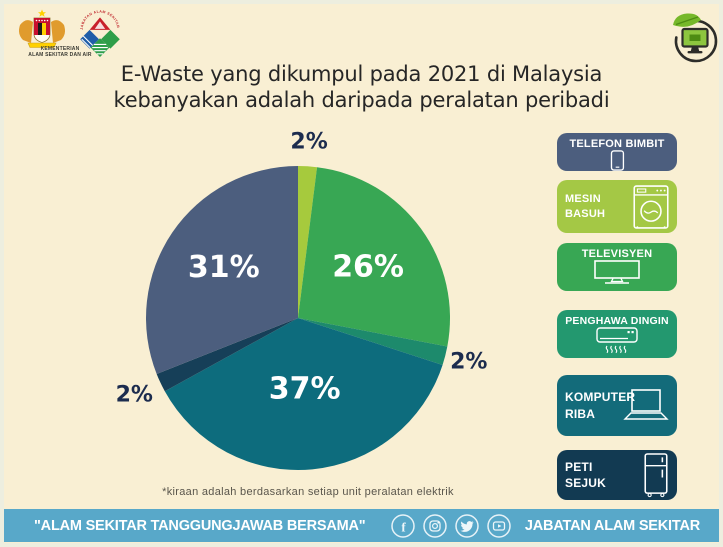  I want to click on washing-machine-icon, so click(651, 206).